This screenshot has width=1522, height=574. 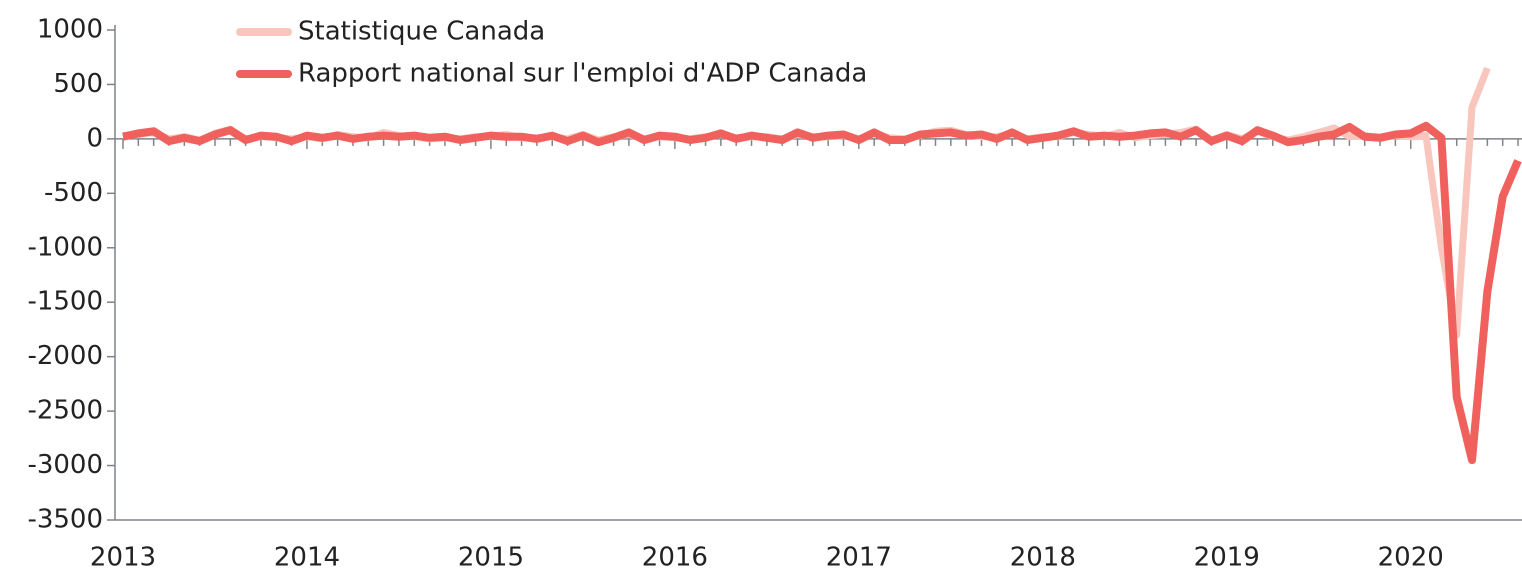 What do you see at coordinates (65, 465) in the screenshot?
I see `y-tick-label: -3000` at bounding box center [65, 465].